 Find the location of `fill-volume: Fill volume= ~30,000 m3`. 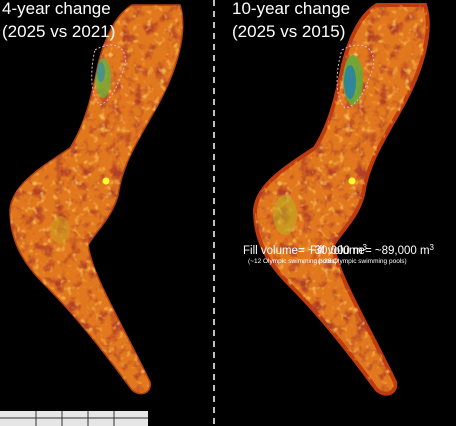

fill-volume: Fill volume= ~30,000 m3 is located at coordinates (305, 250).